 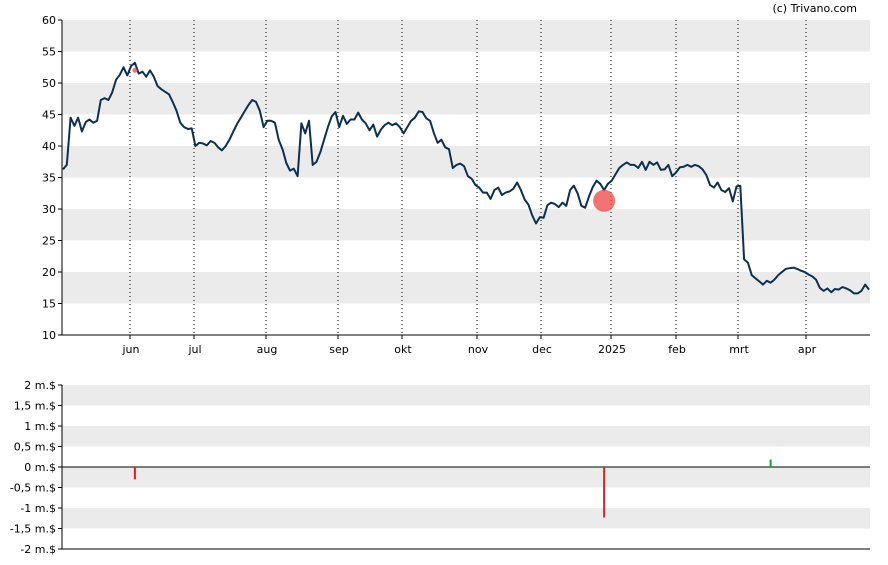 What do you see at coordinates (677, 349) in the screenshot?
I see `x-tick-label: feb` at bounding box center [677, 349].